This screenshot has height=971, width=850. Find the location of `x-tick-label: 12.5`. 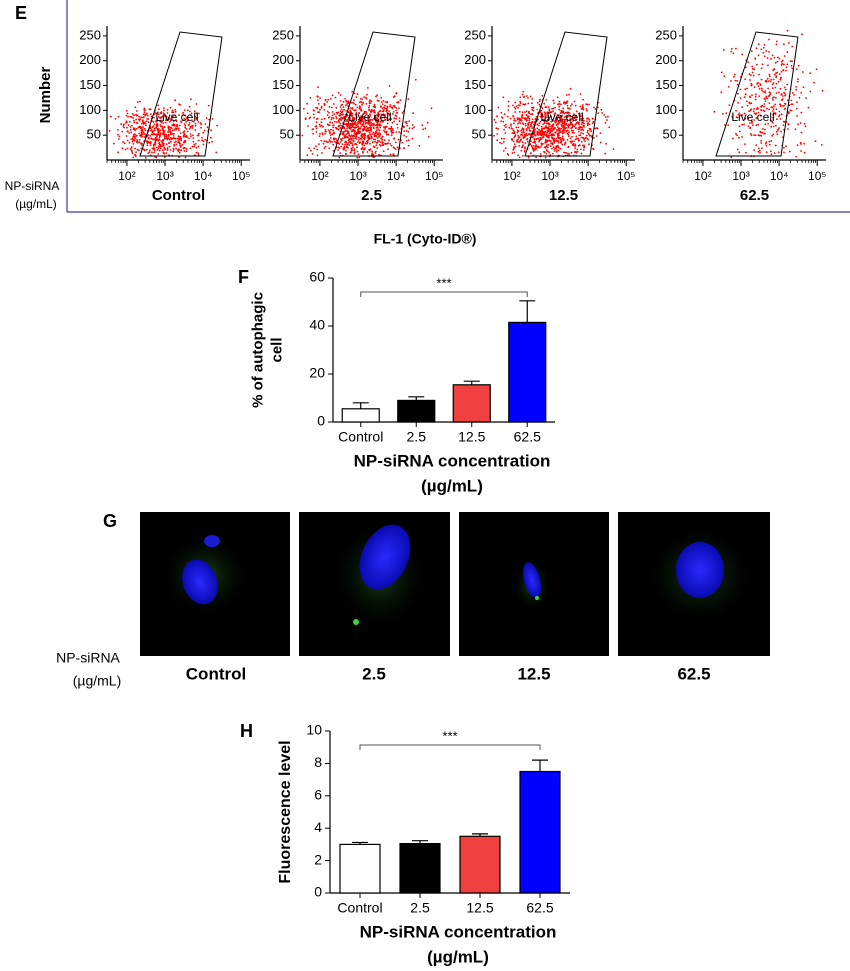

x-tick-label: 12.5 is located at coordinates (471, 437).